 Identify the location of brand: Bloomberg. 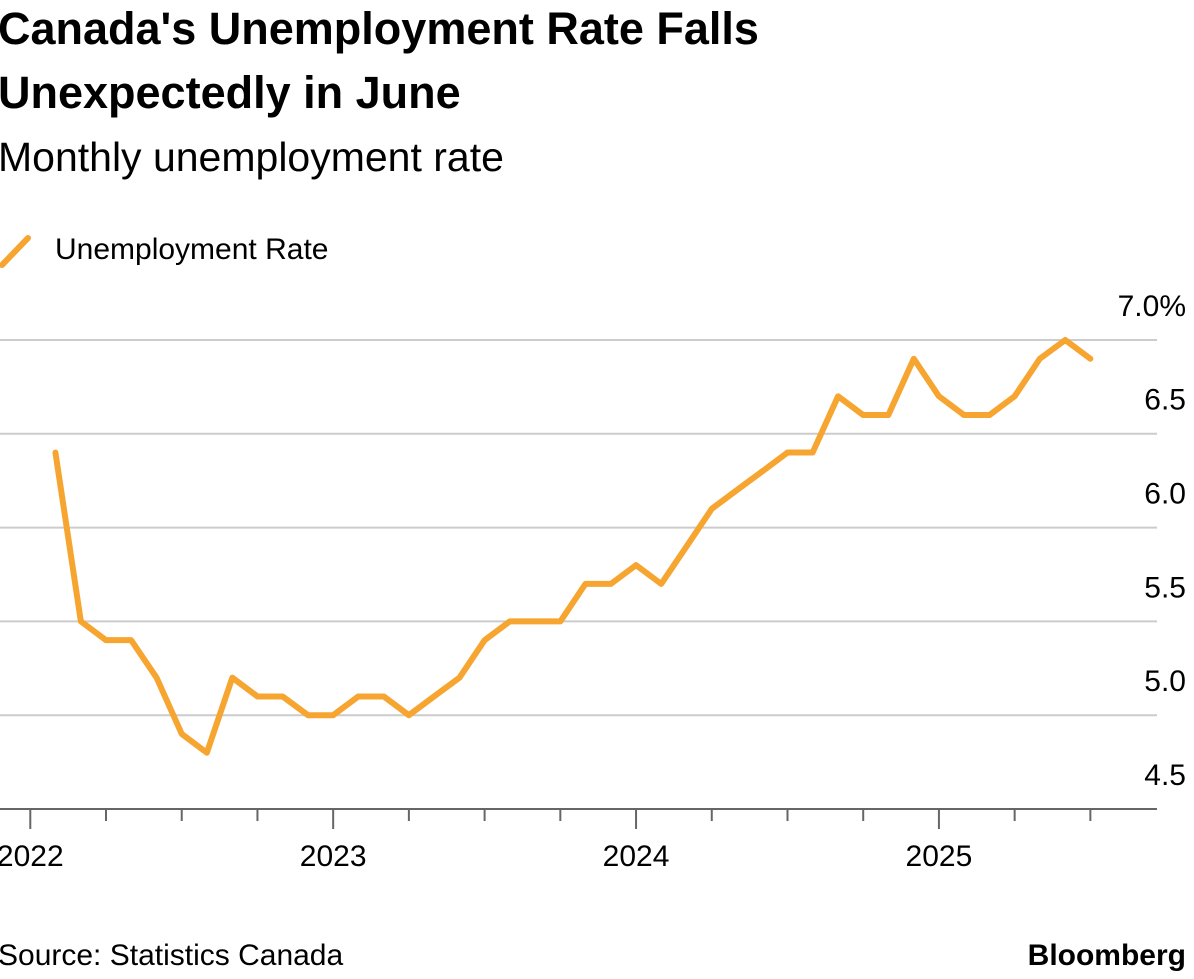
(1107, 955).